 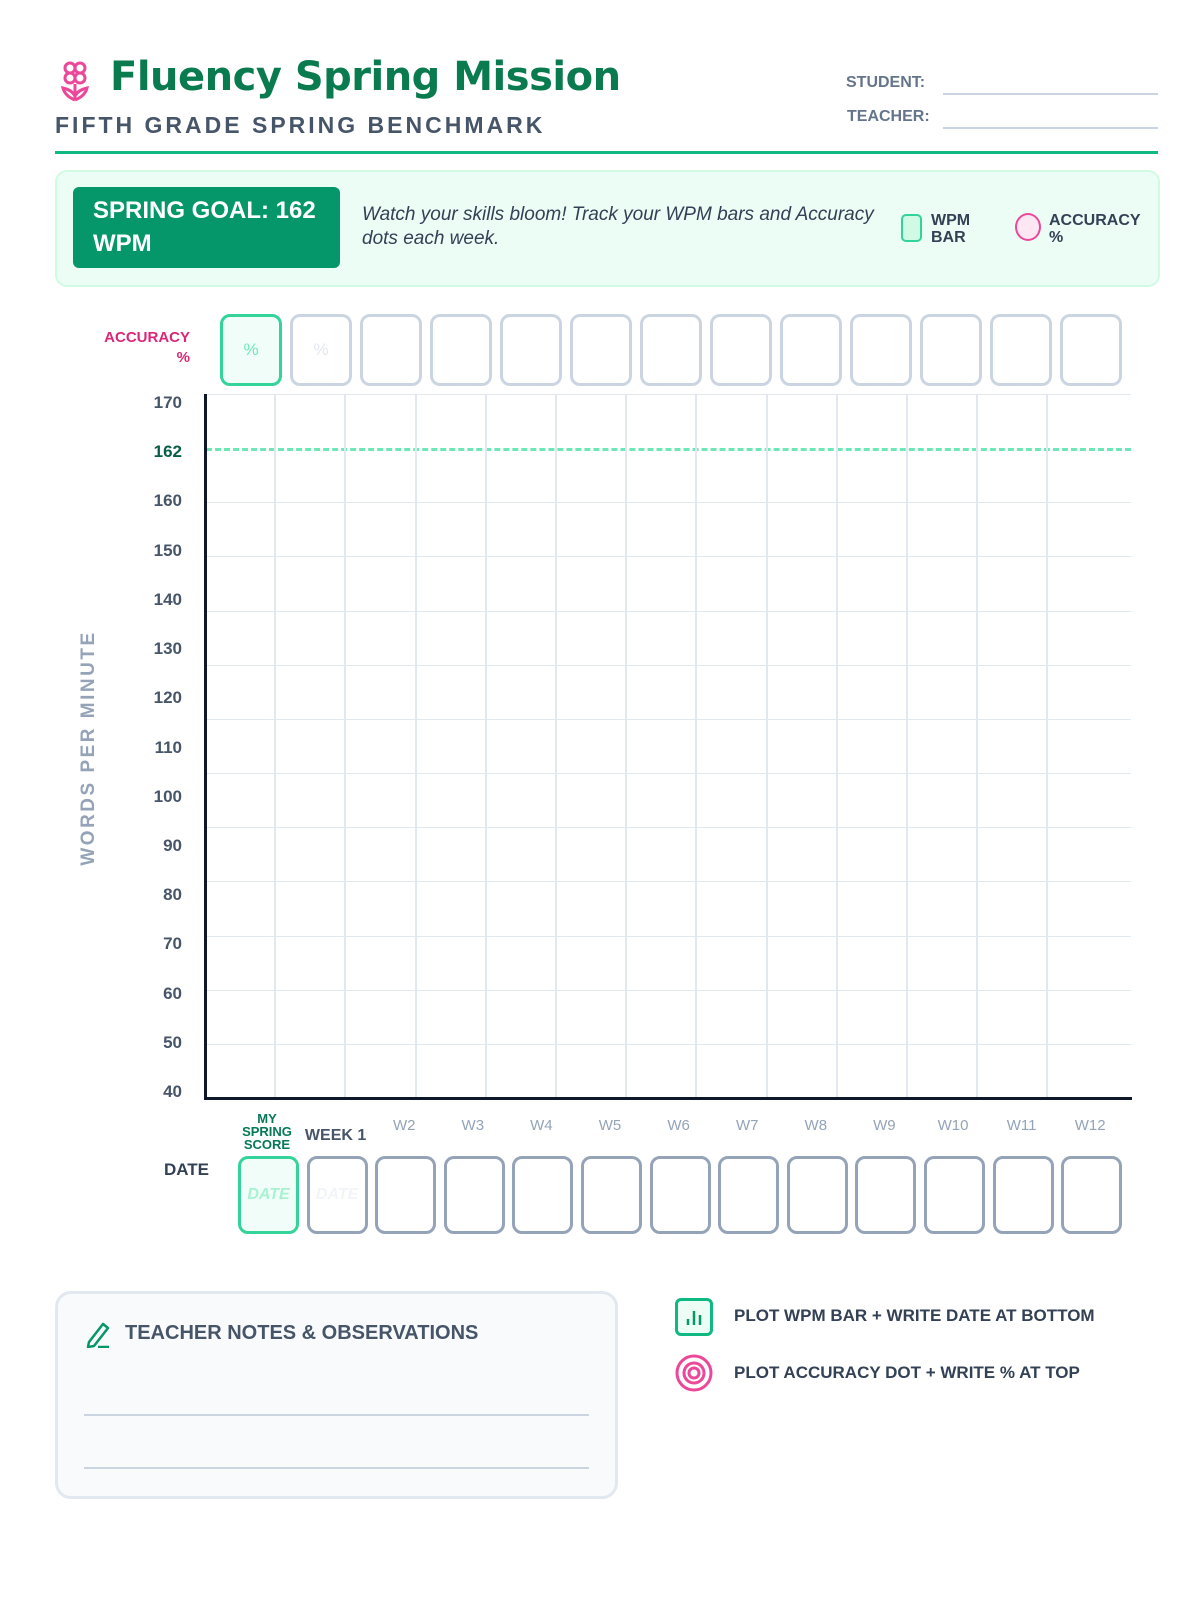 What do you see at coordinates (610, 1125) in the screenshot?
I see `x-category-label: W5` at bounding box center [610, 1125].